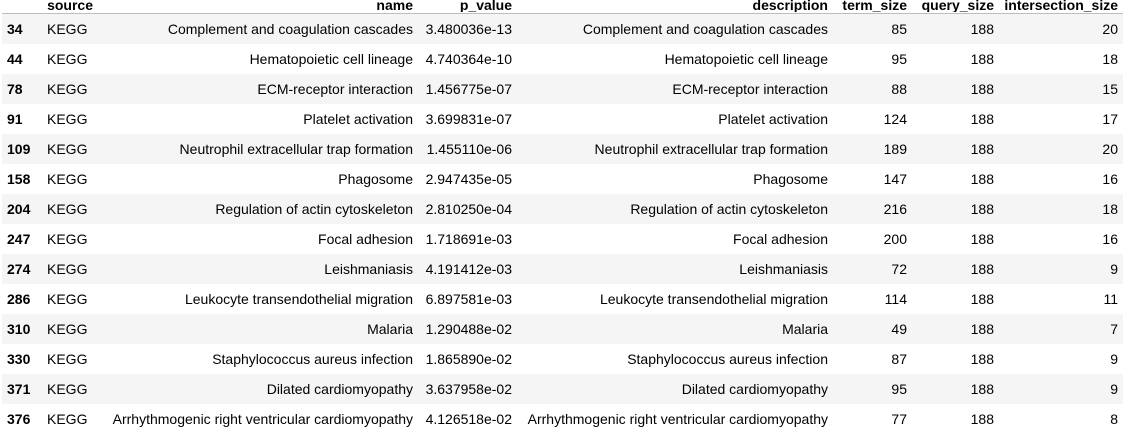 The image size is (1125, 436). What do you see at coordinates (468, 178) in the screenshot?
I see `cell-p-value: 2.947435e-05` at bounding box center [468, 178].